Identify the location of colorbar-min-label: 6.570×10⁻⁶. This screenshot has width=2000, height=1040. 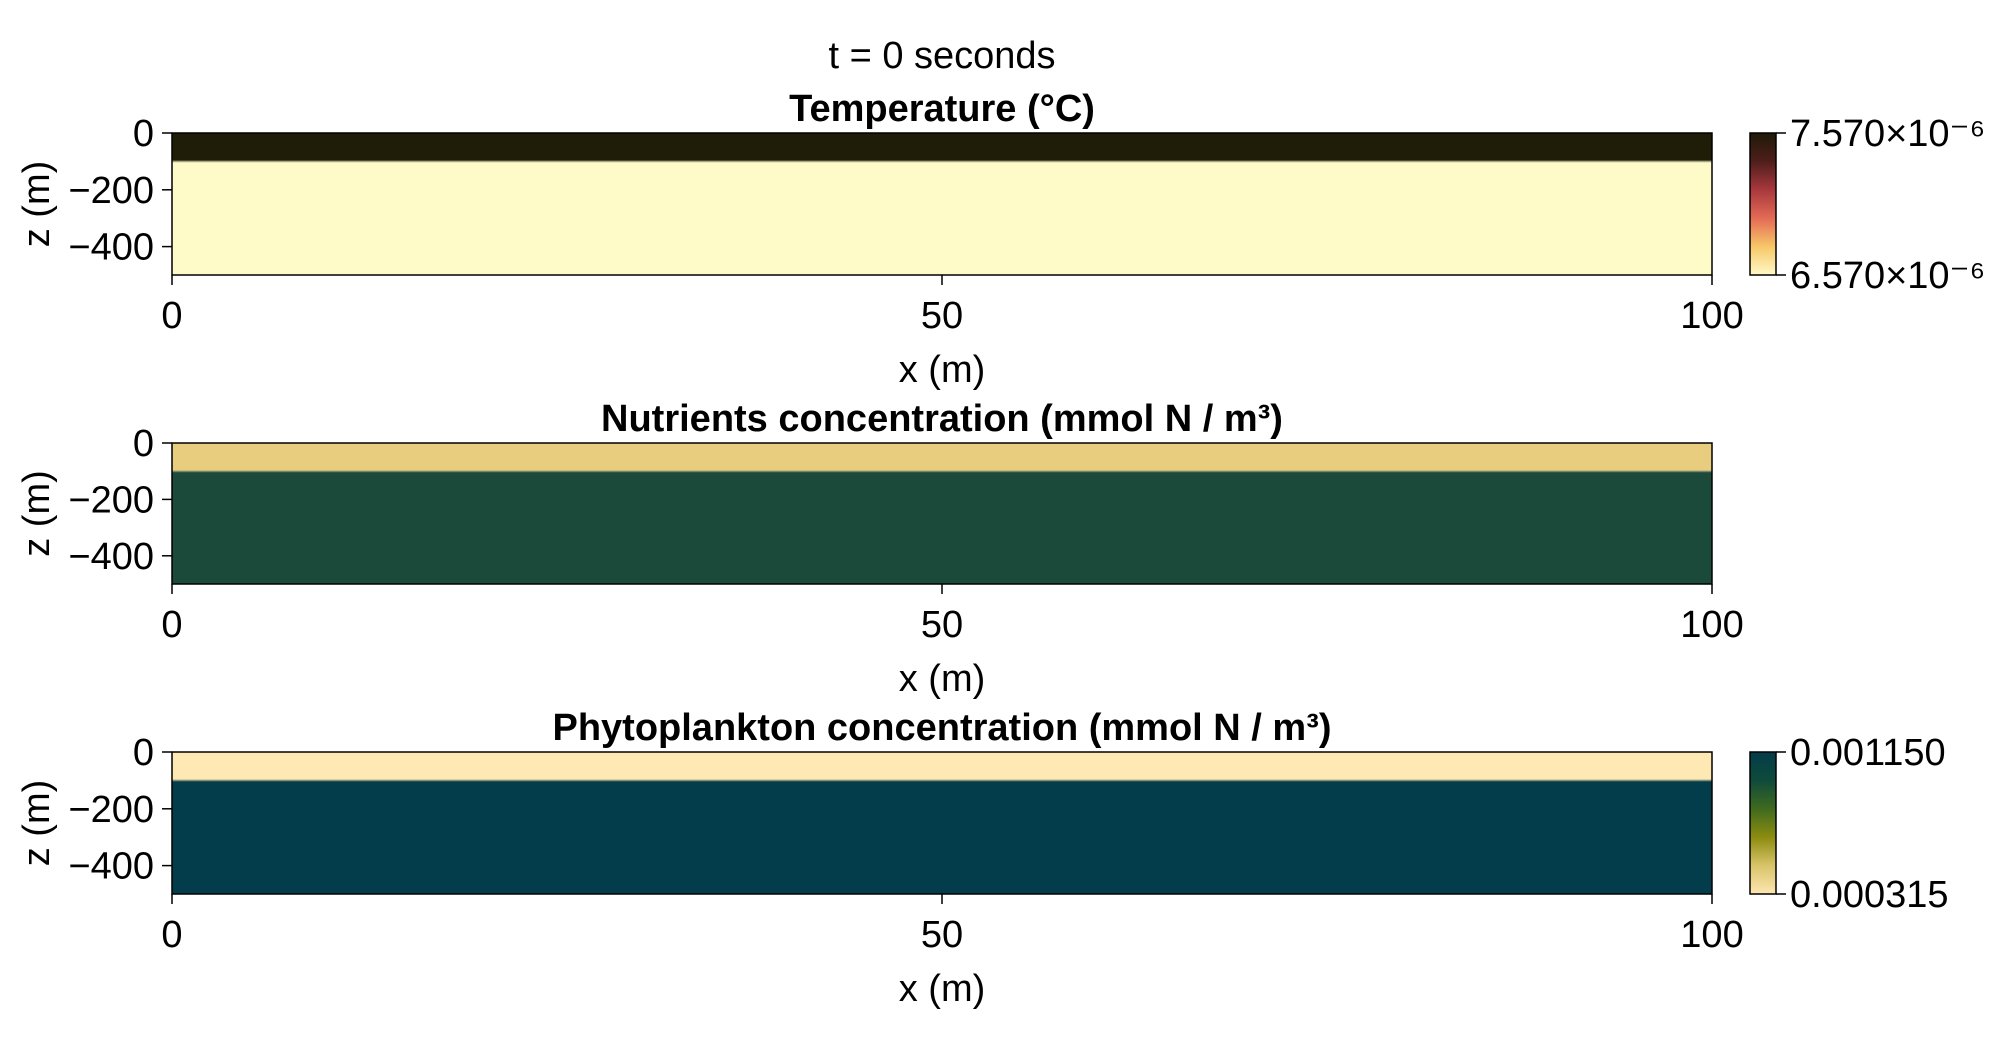
(1887, 276).